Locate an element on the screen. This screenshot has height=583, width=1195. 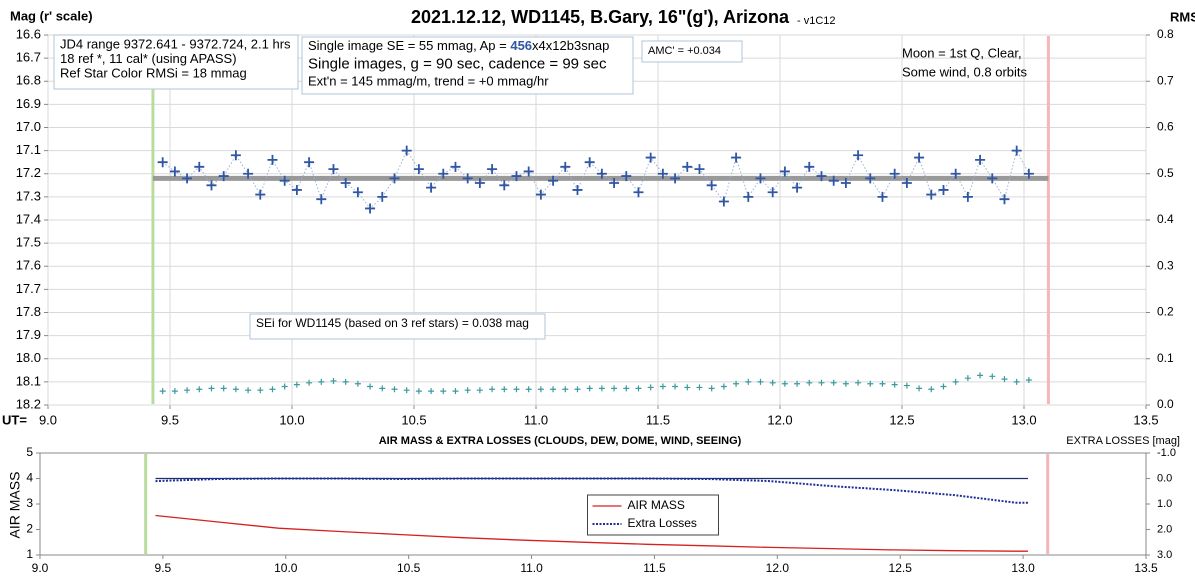
y-tick-label: 18.2 is located at coordinates (28, 403).